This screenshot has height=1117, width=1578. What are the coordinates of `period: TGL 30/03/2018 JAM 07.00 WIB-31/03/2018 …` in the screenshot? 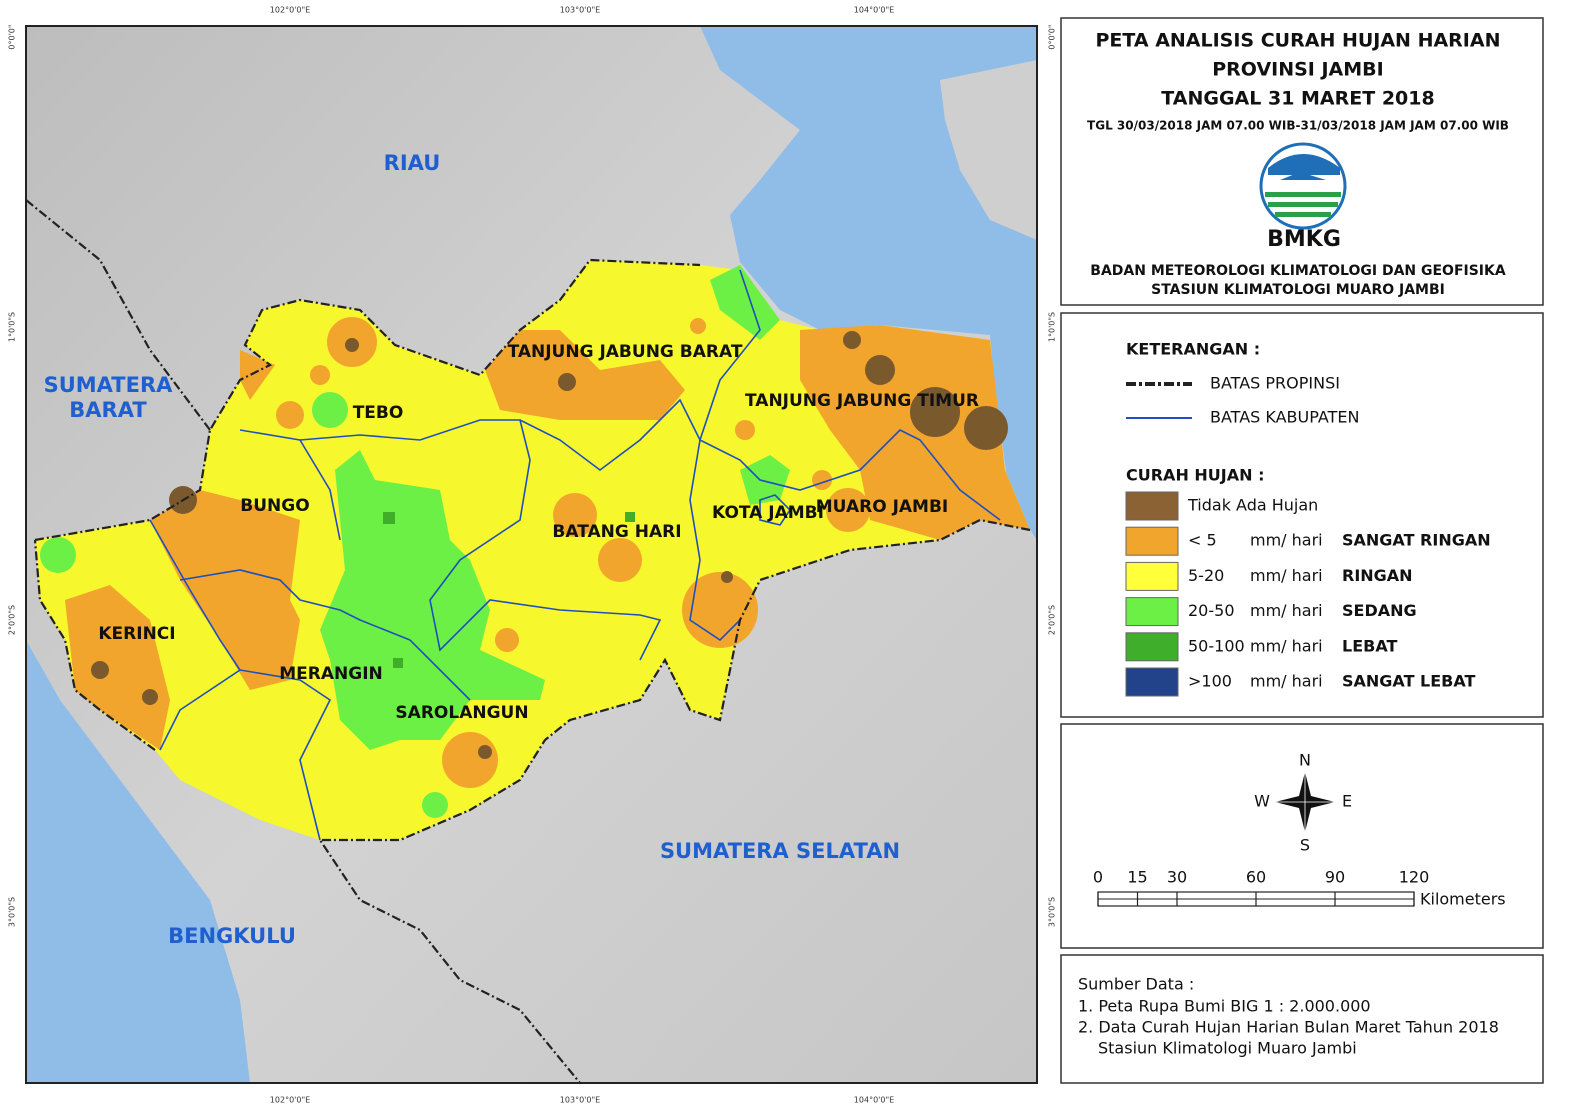 It's located at (1298, 126).